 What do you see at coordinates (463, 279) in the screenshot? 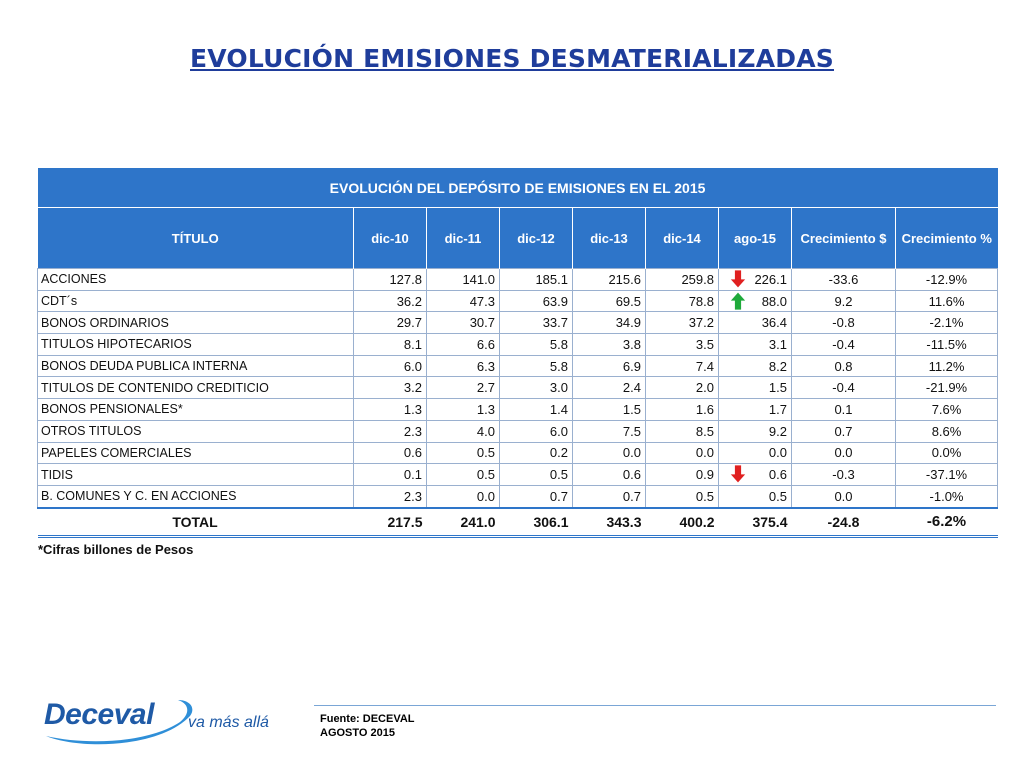
I see `row-value: 141.0` at bounding box center [463, 279].